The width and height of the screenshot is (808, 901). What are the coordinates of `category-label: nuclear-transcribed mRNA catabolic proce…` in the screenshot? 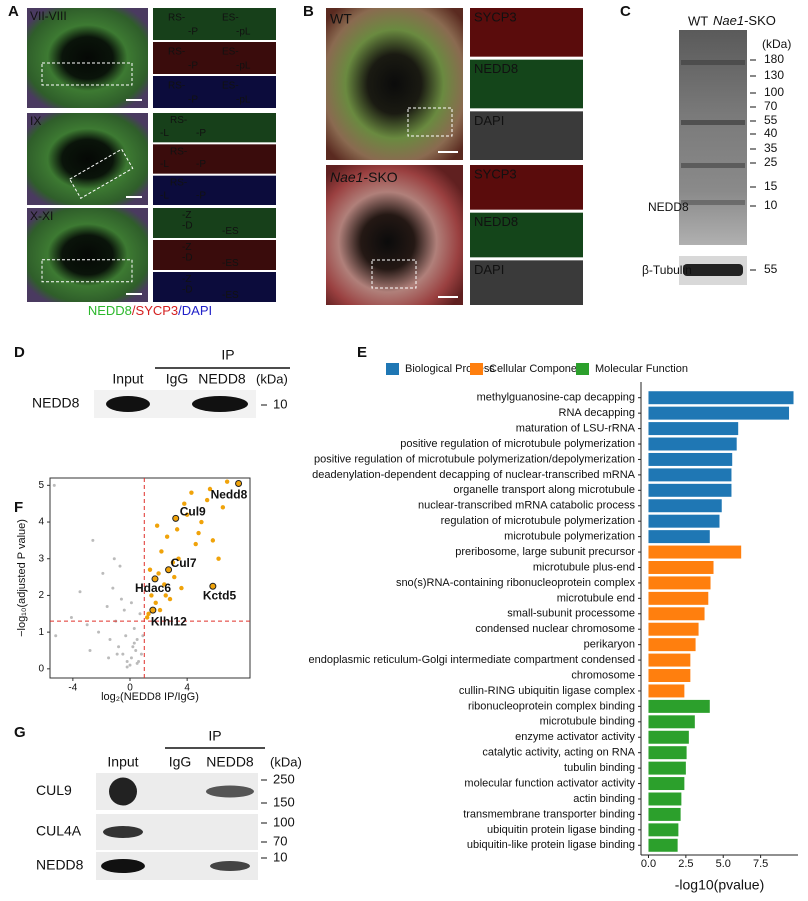 It's located at (527, 506).